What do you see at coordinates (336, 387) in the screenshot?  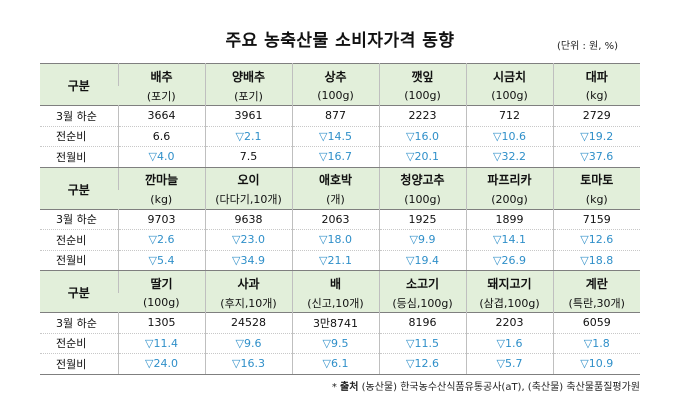 I see `source-prefix: *` at bounding box center [336, 387].